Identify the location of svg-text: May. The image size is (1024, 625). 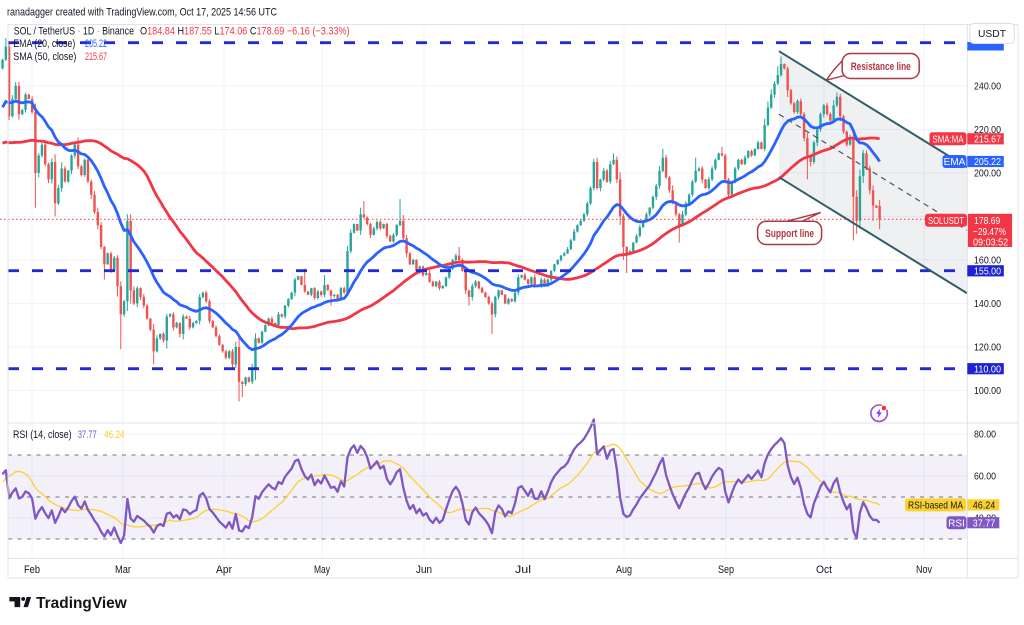
(322, 570).